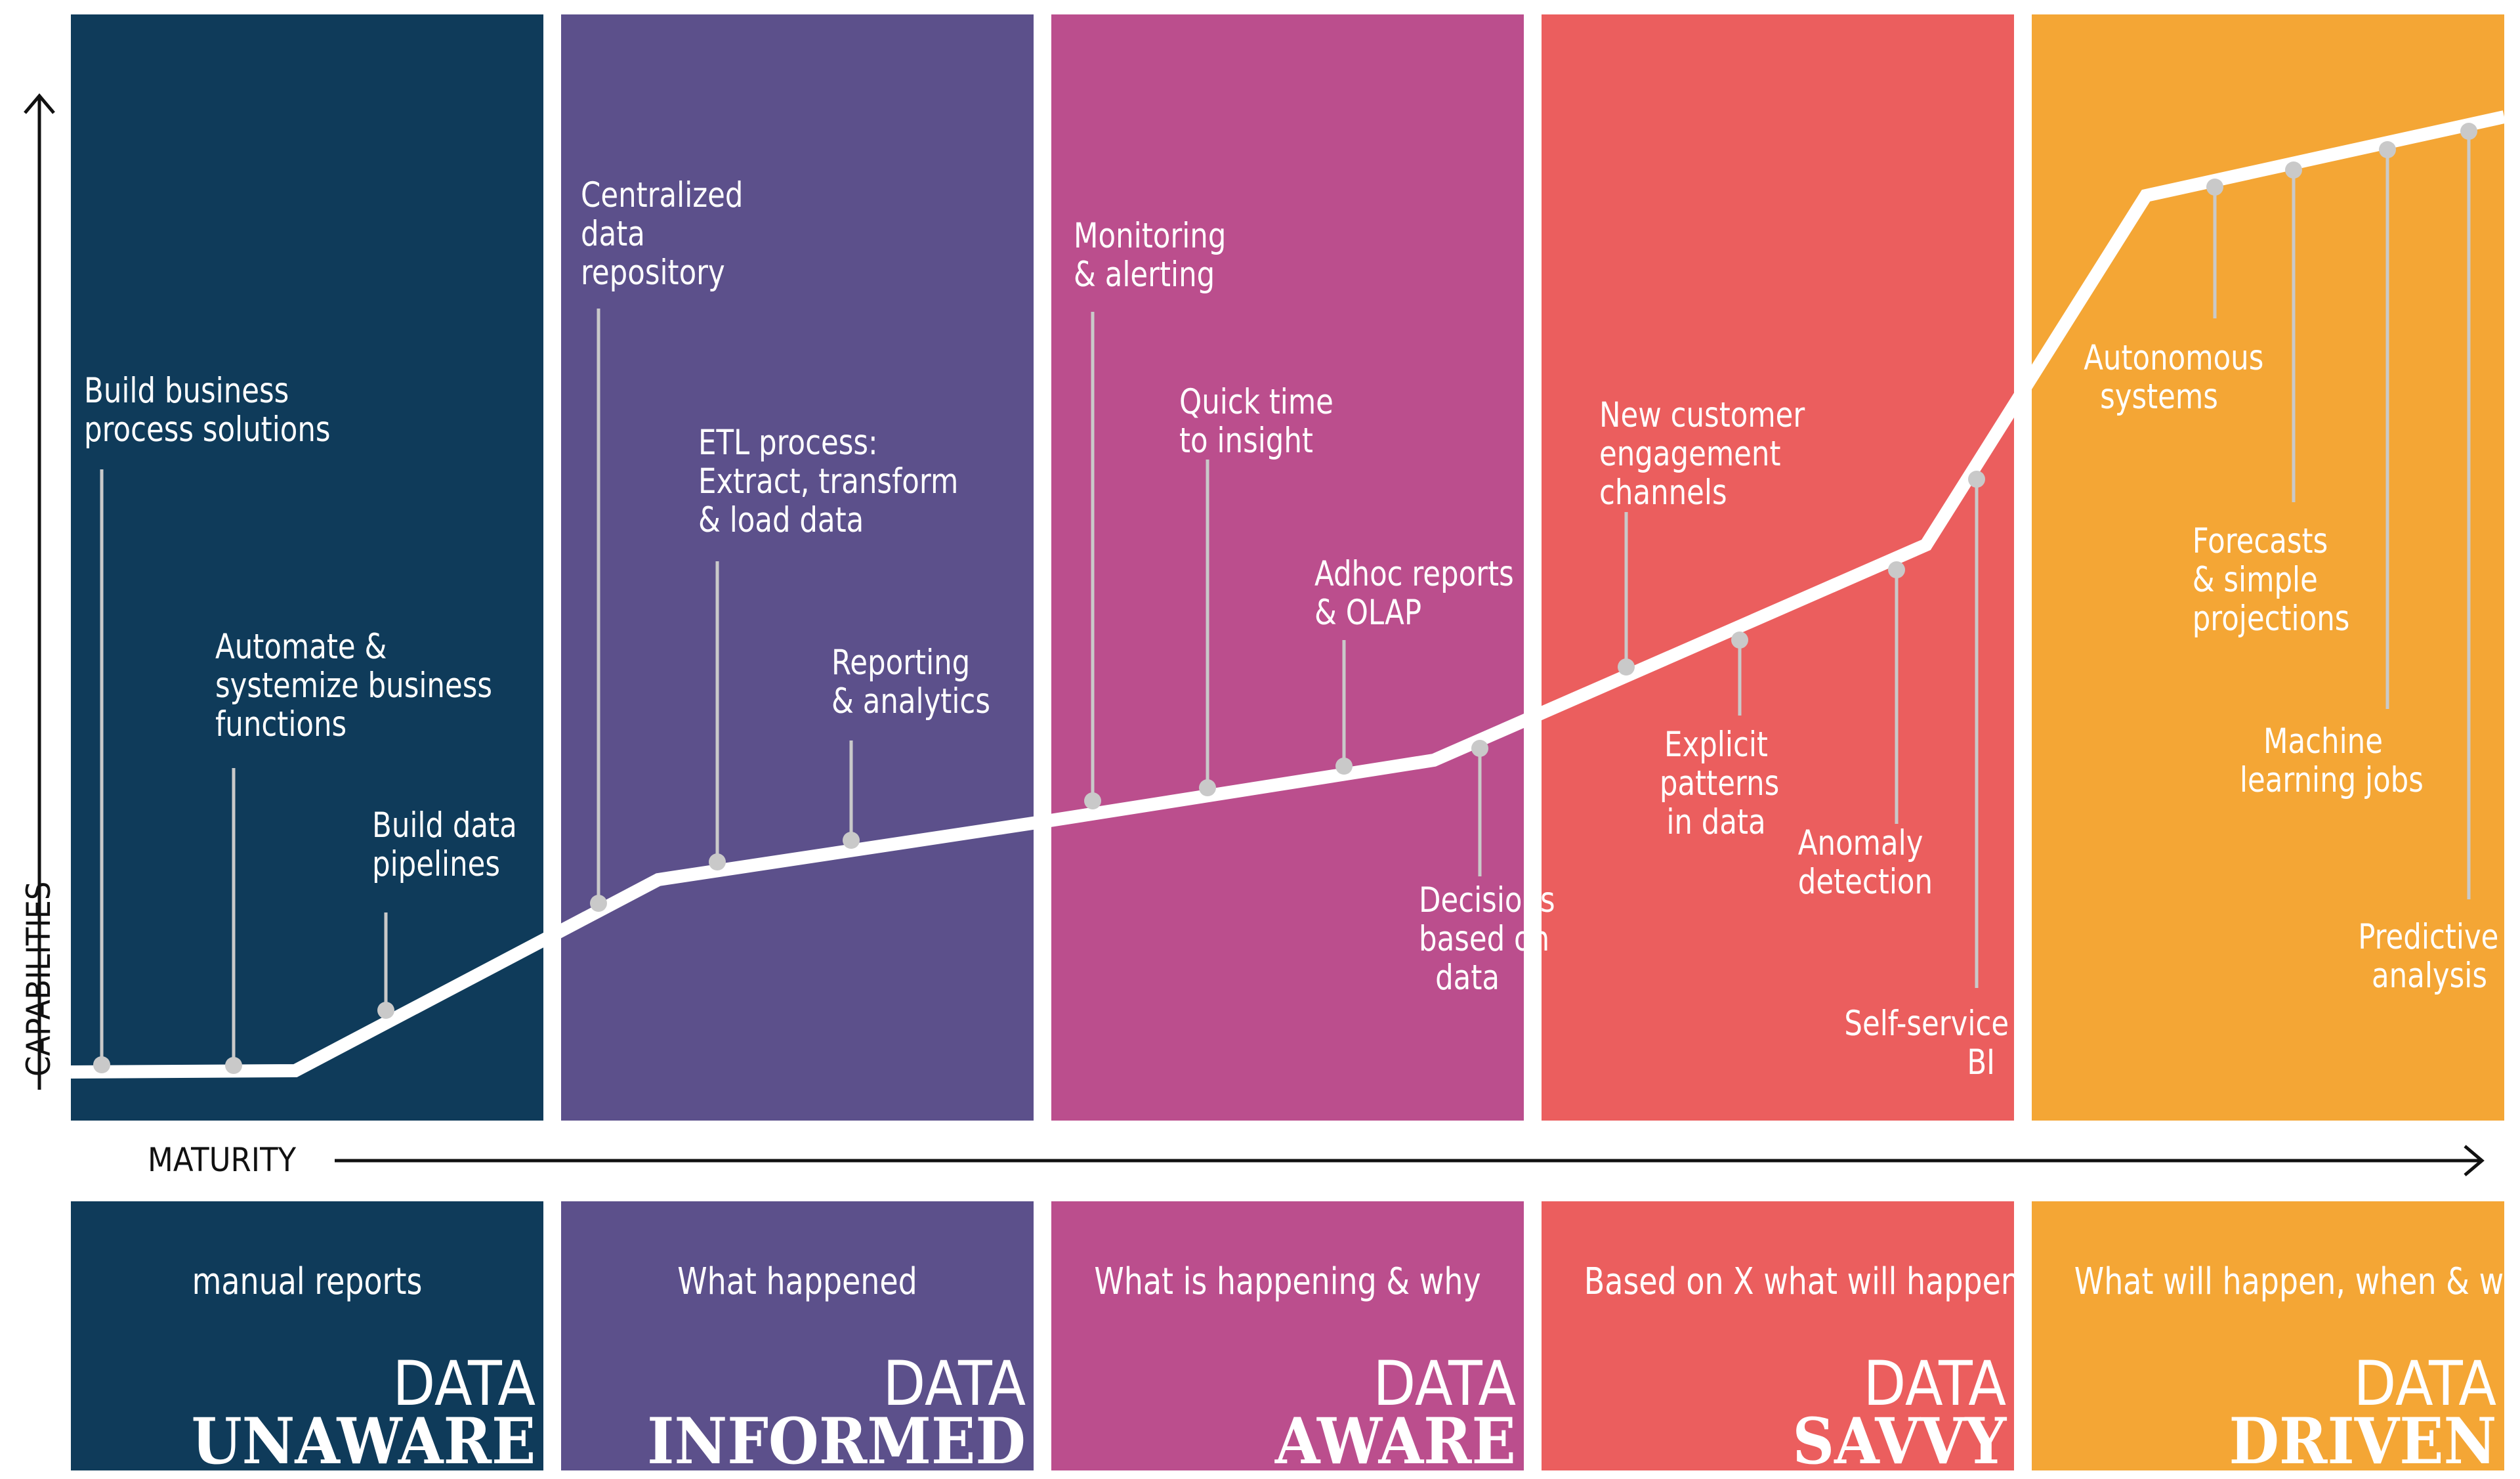  Describe the element at coordinates (1256, 421) in the screenshot. I see `milestone-label: Quick time to insight` at that location.